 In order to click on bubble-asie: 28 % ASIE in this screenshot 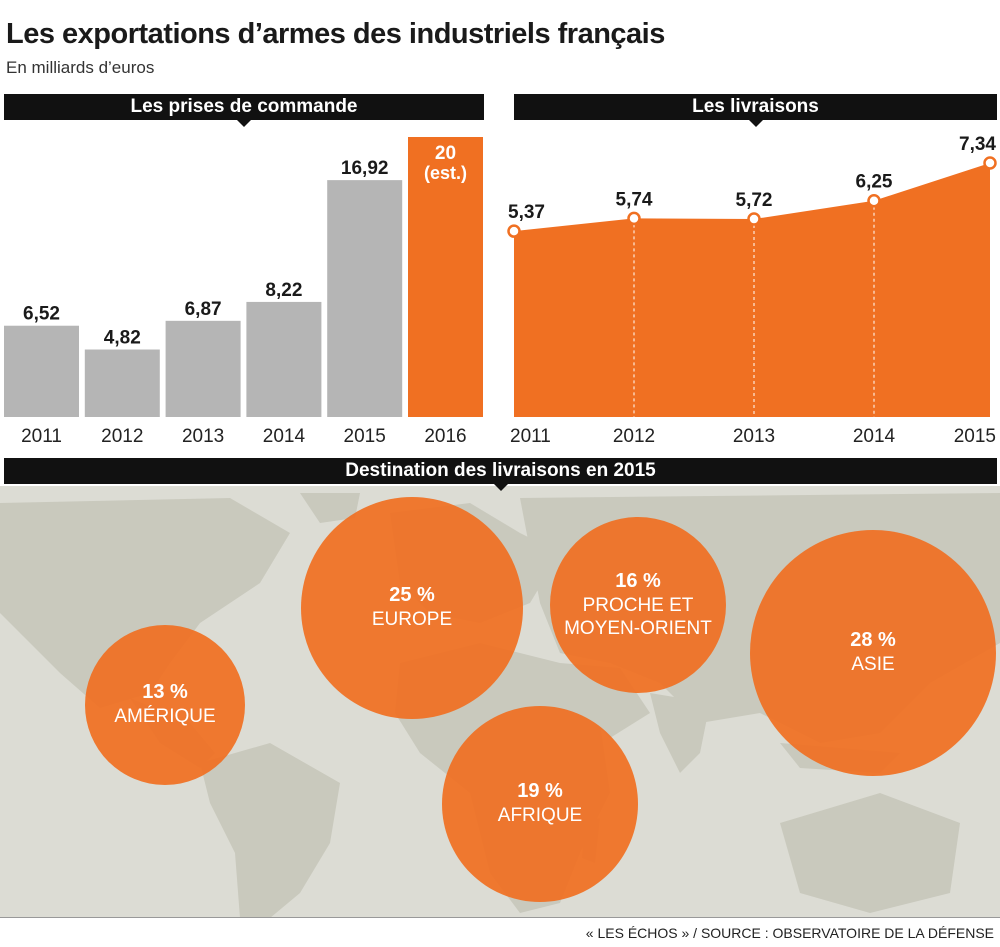, I will do `click(873, 653)`.